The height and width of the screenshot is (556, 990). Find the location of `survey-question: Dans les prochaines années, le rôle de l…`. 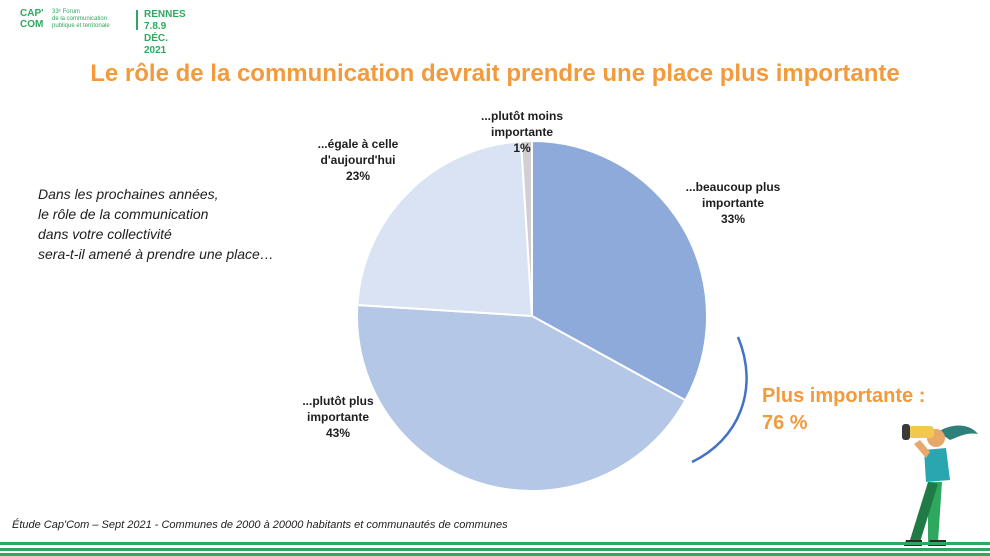

survey-question: Dans les prochaines années, le rôle de l… is located at coordinates (156, 224).